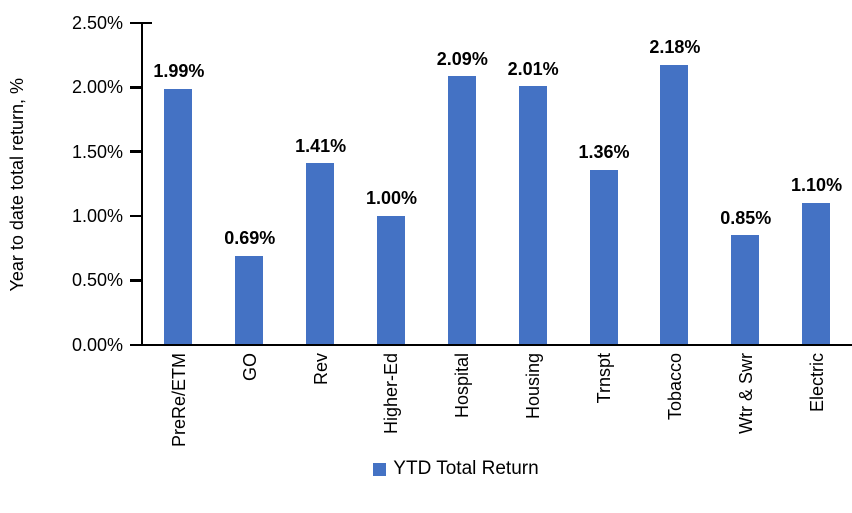  Describe the element at coordinates (532, 215) in the screenshot. I see `bar-Housing` at that location.